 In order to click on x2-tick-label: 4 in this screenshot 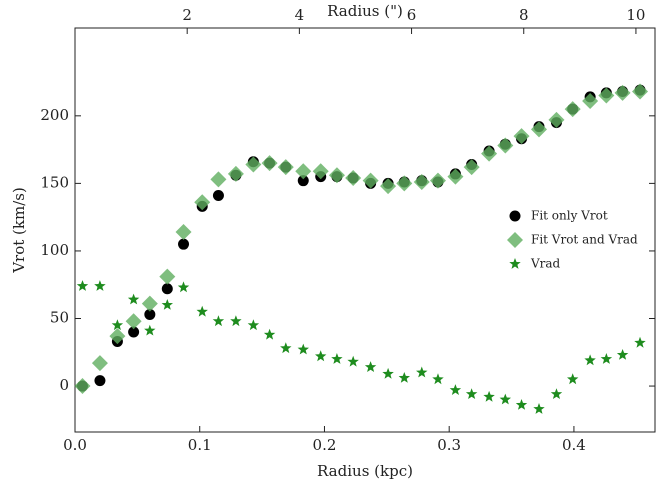, I will do `click(300, 15)`.